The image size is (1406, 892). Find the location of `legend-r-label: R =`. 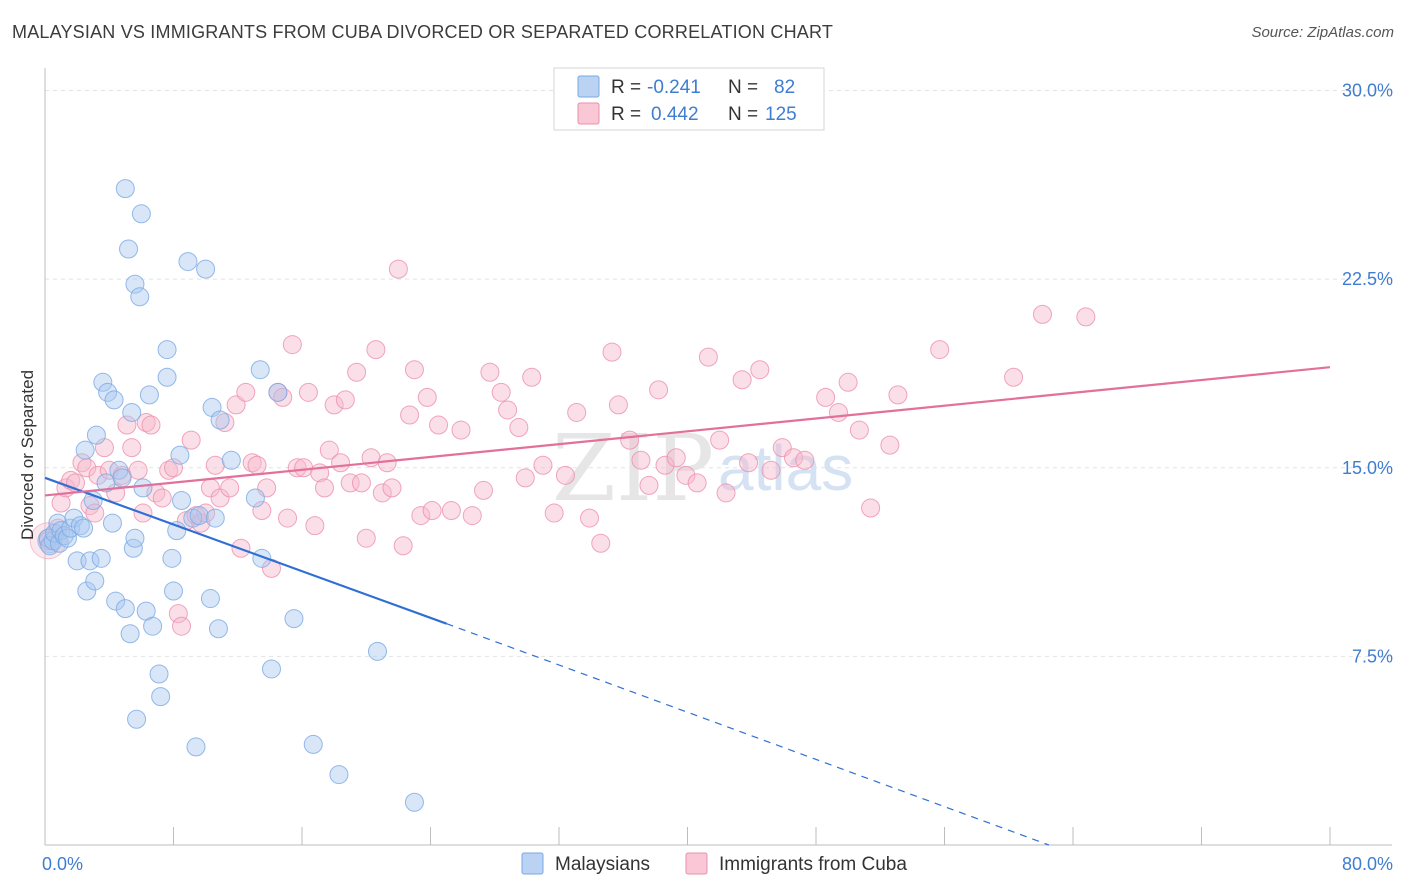

legend-r-label: R = is located at coordinates (626, 87).